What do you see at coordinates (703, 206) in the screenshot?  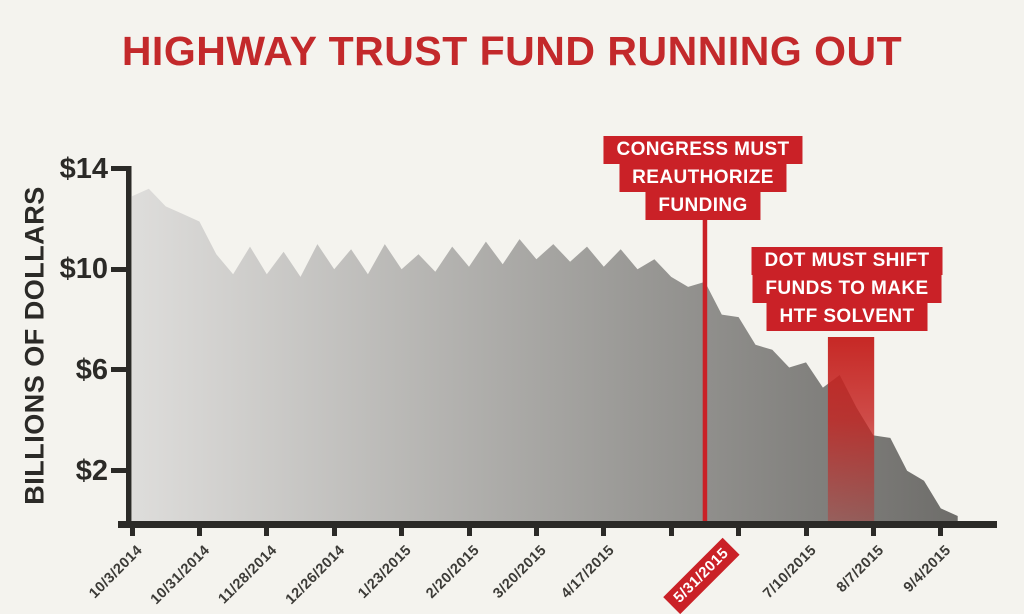 I see `congress-callout-line: FUNDING` at bounding box center [703, 206].